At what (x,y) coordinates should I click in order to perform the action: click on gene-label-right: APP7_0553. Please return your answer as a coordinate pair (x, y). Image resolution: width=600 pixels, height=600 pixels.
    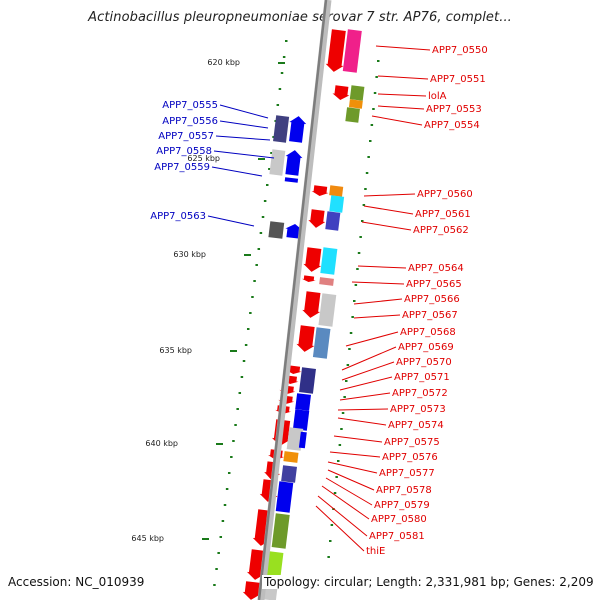
    Looking at the image, I should click on (454, 109).